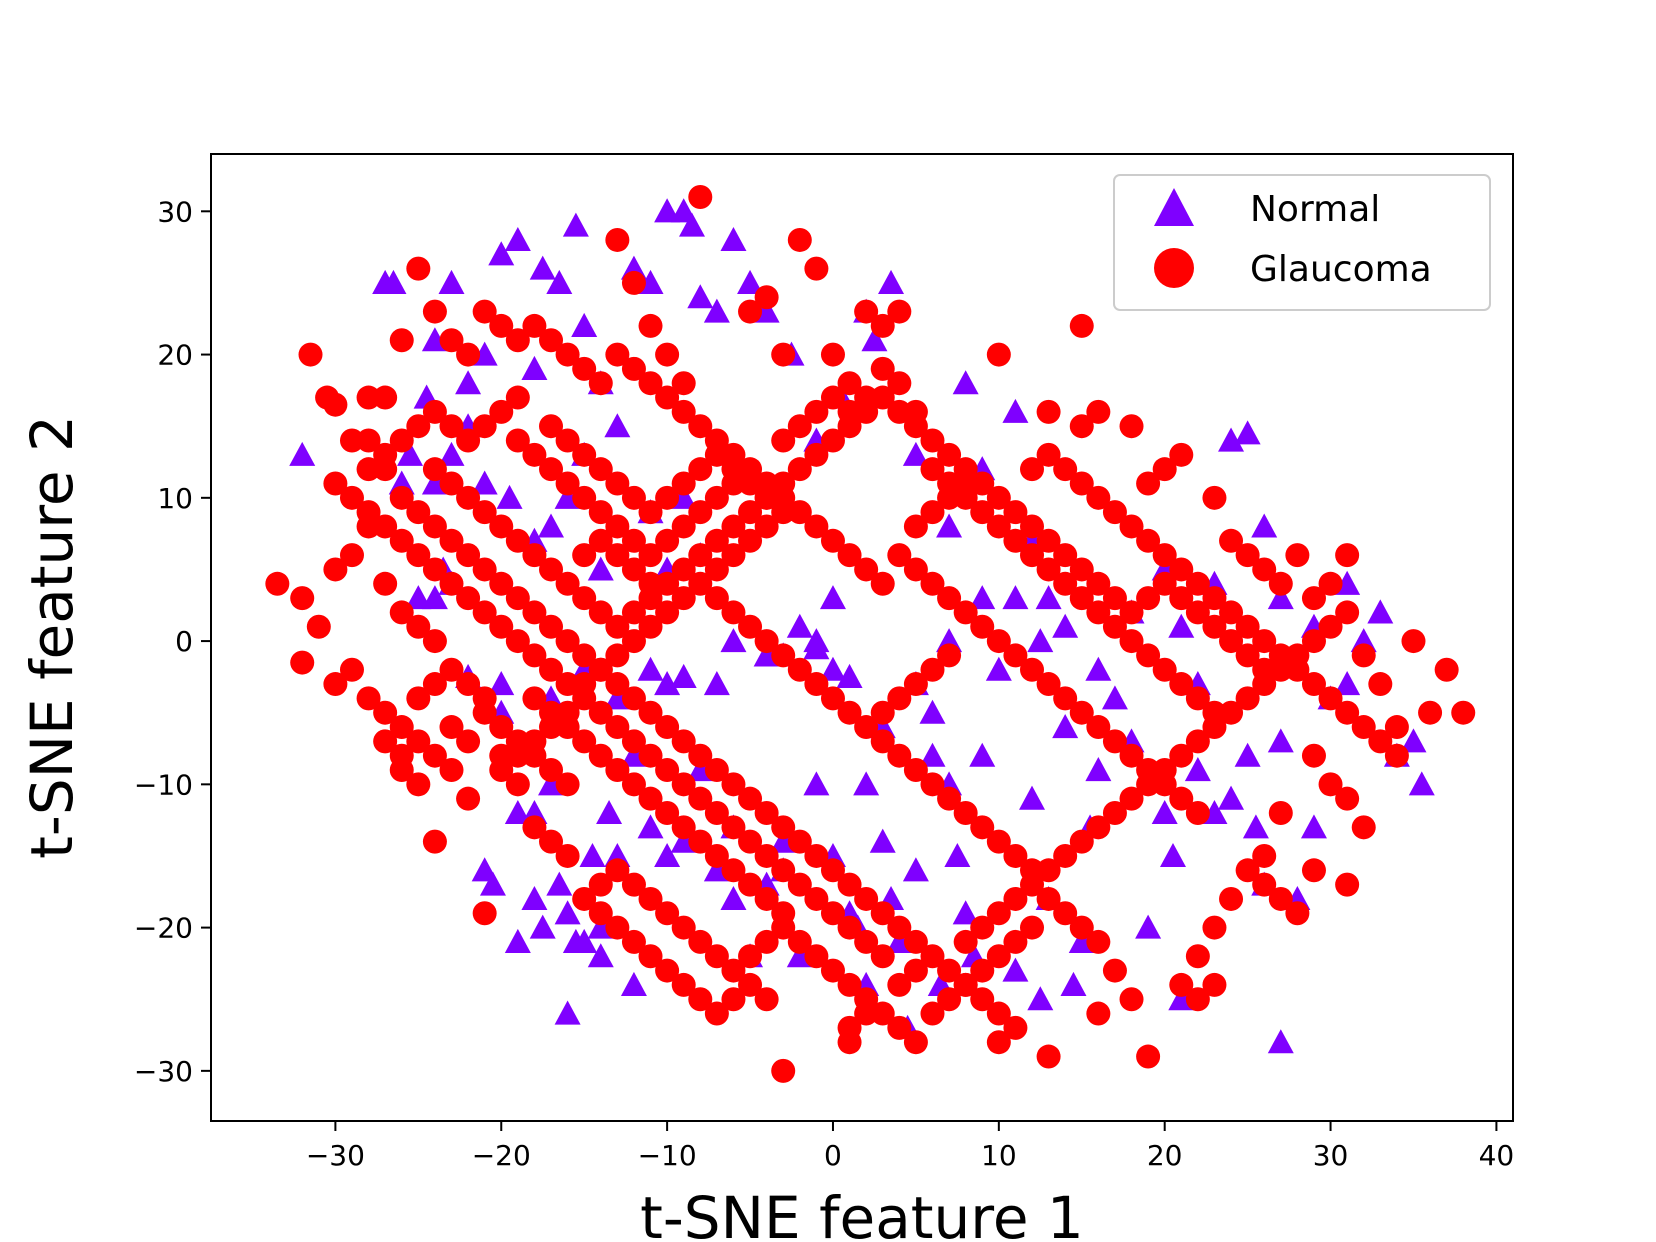  Describe the element at coordinates (175, 211) in the screenshot. I see `y-tick-label: 30` at that location.